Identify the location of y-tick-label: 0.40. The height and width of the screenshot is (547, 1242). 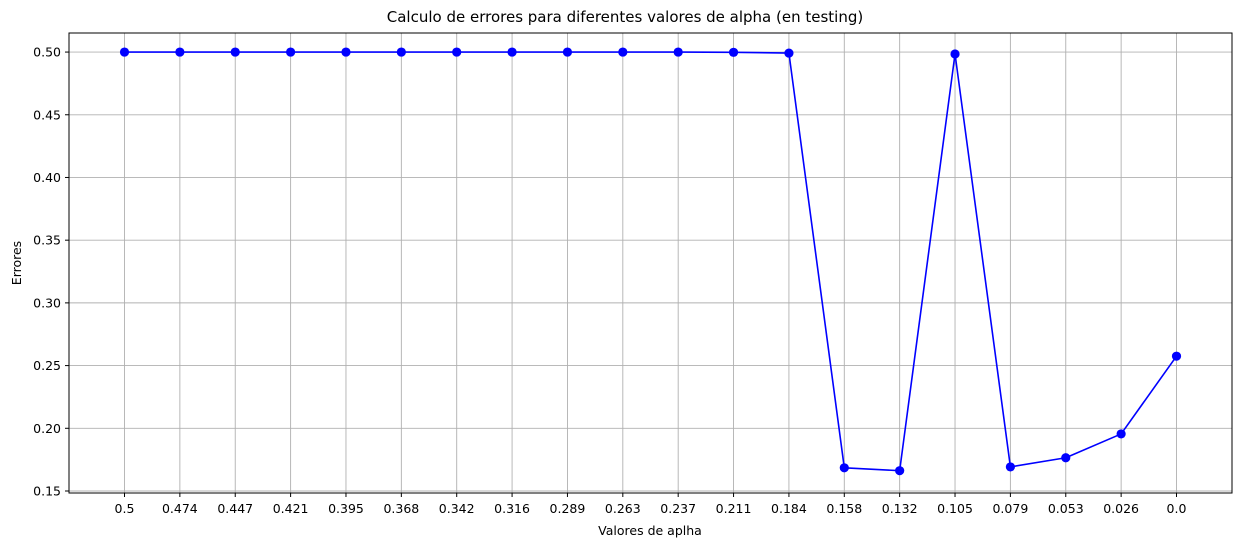
(47, 177).